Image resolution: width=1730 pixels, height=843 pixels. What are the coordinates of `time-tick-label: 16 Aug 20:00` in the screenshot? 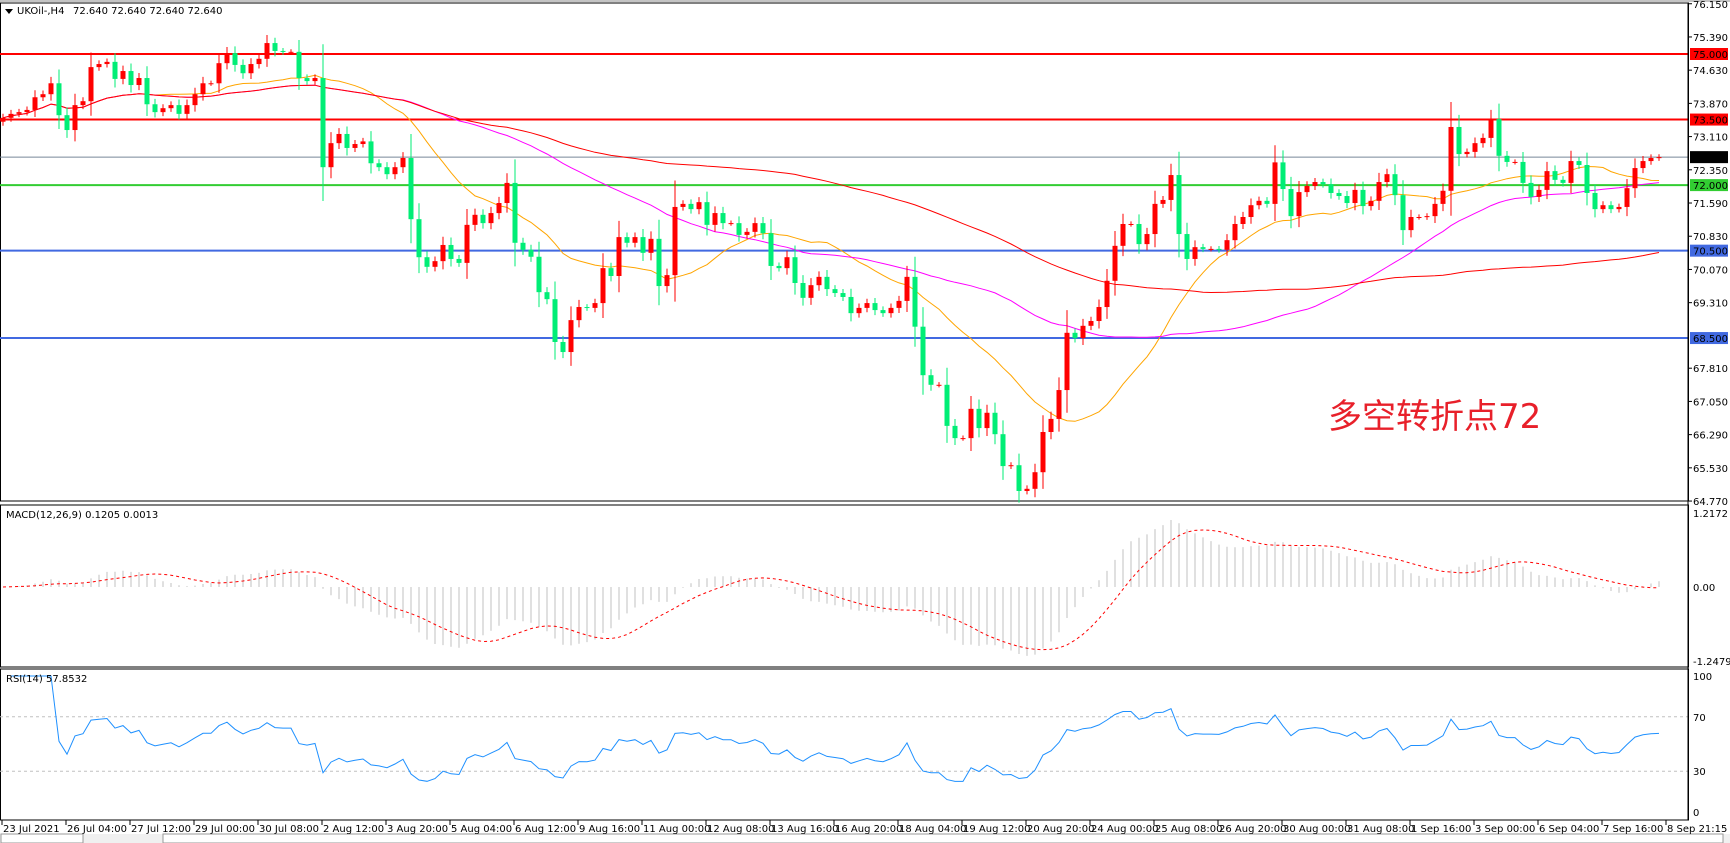 It's located at (868, 829).